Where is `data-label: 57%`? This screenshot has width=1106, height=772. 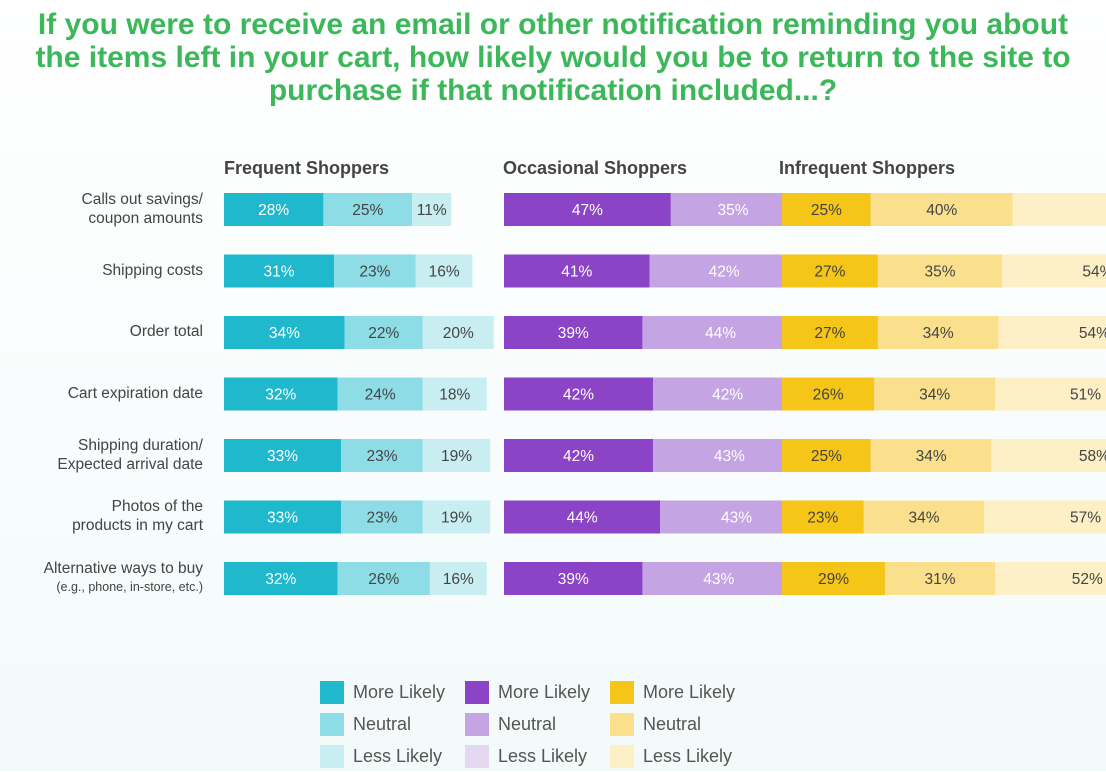 data-label: 57% is located at coordinates (1085, 518).